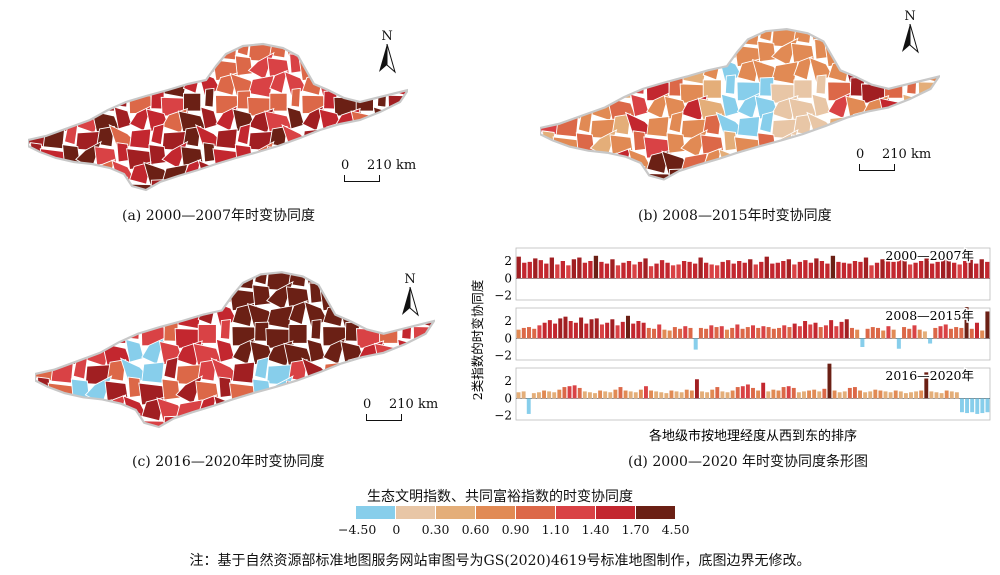  What do you see at coordinates (929, 315) in the screenshot?
I see `series-label: 2008—2015年` at bounding box center [929, 315].